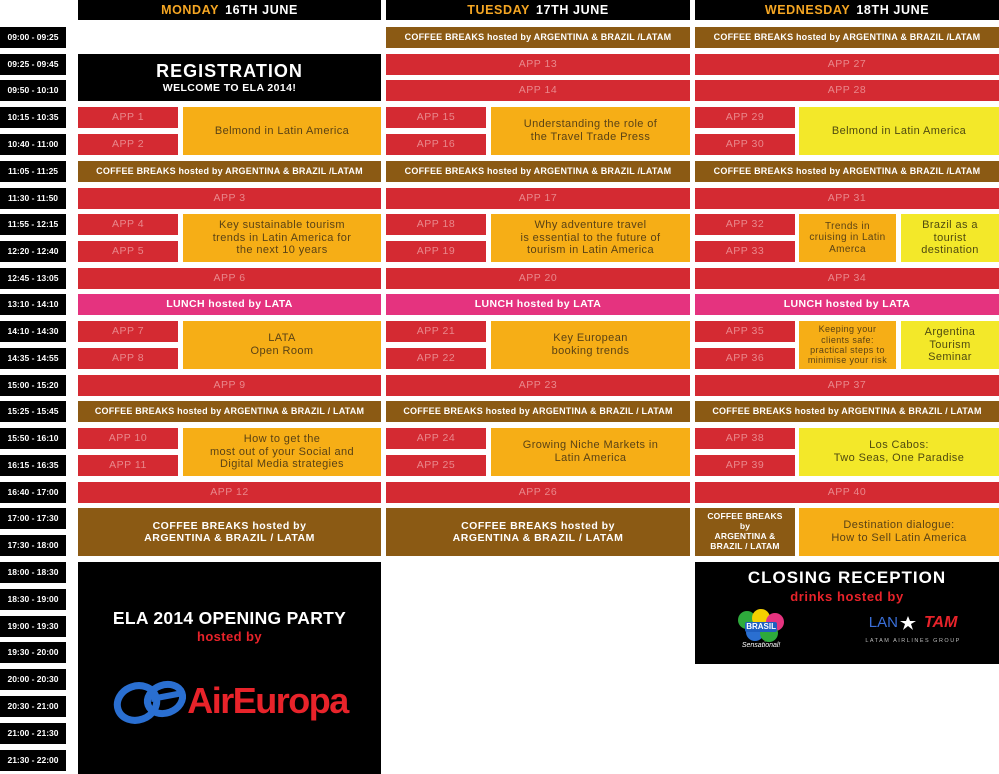 The image size is (999, 774). Describe the element at coordinates (498, 9) in the screenshot. I see `weekday: TUESDAY` at that location.